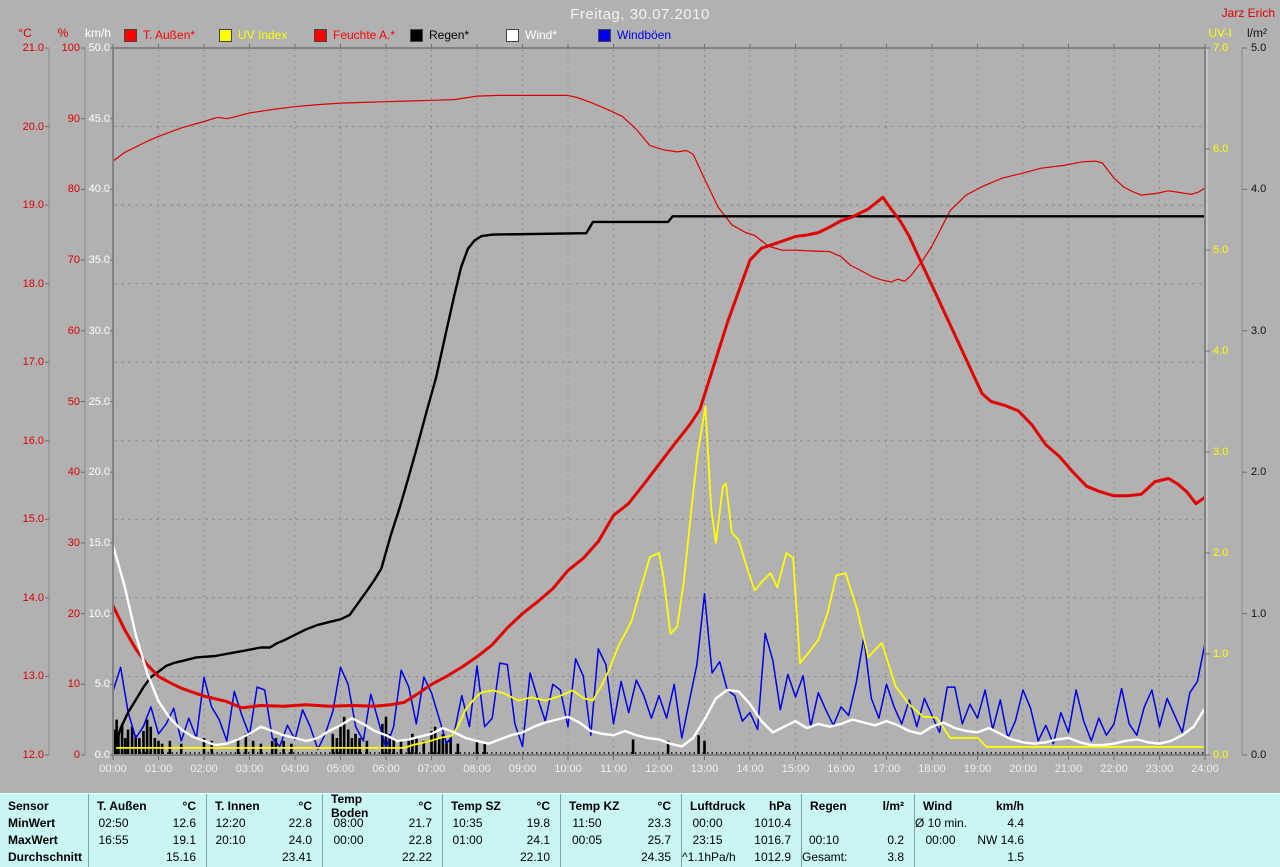  What do you see at coordinates (655, 856) in the screenshot?
I see `stat-value: 24.35` at bounding box center [655, 856].